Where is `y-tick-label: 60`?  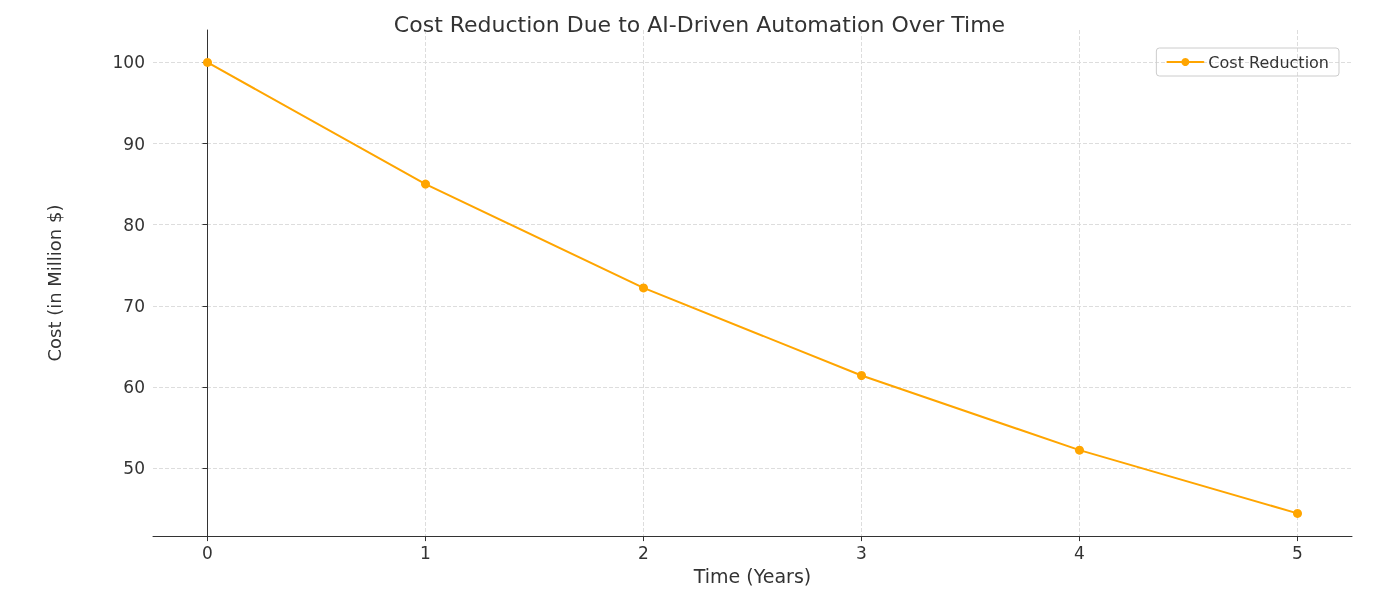 y-tick-label: 60 is located at coordinates (134, 386).